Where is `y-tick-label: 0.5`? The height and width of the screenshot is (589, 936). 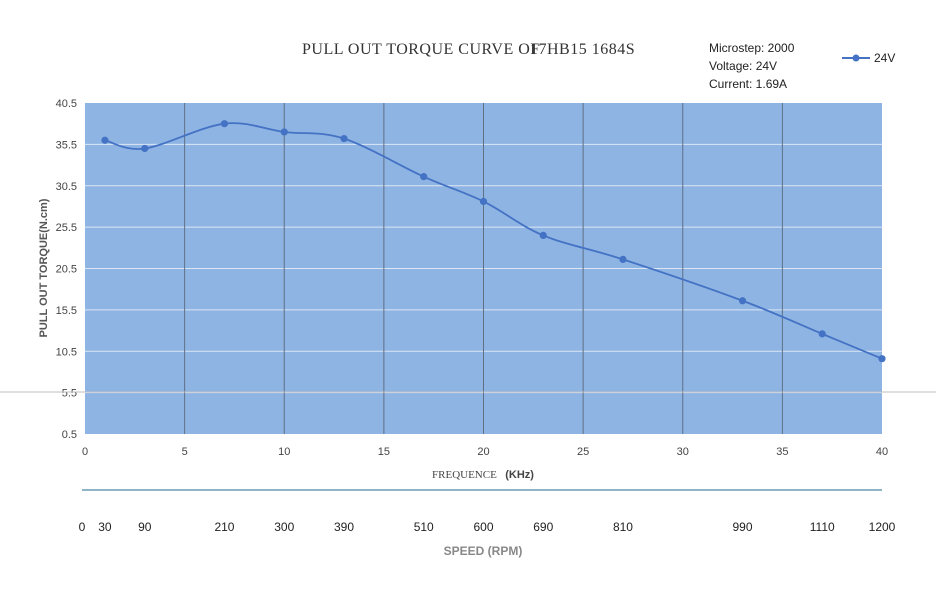 y-tick-label: 0.5 is located at coordinates (69, 435).